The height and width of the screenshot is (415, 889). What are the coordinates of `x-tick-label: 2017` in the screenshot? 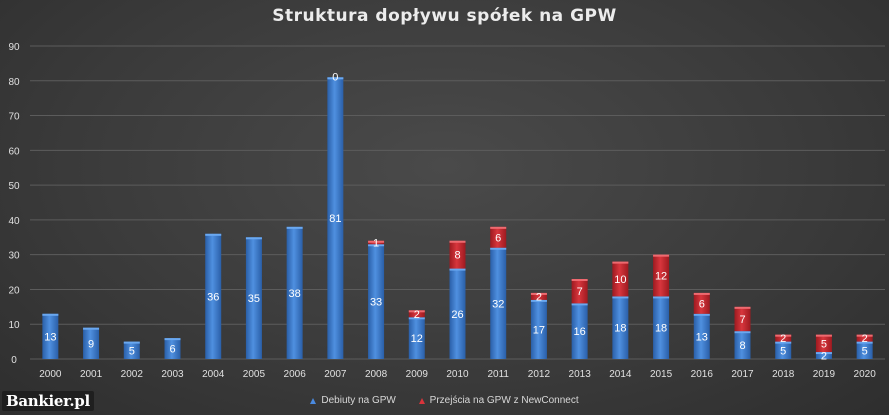 It's located at (742, 374).